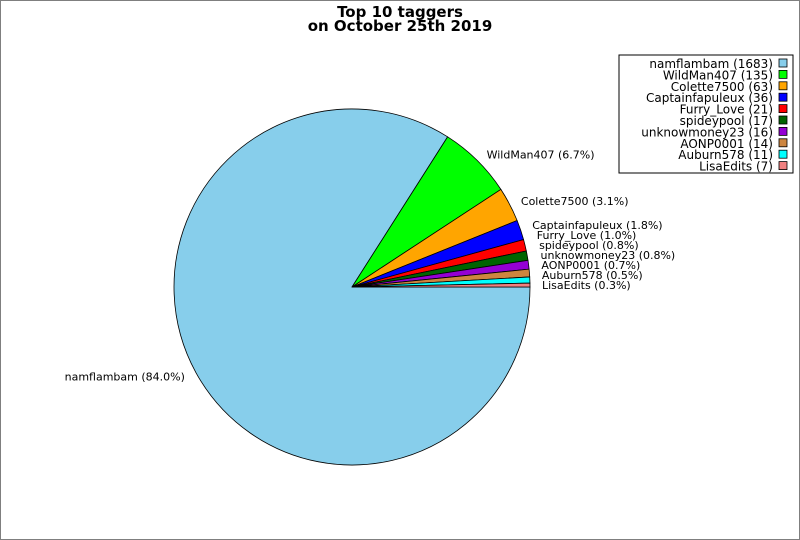  What do you see at coordinates (400, 12) in the screenshot?
I see `chart-title-line-1: Top 10 taggers` at bounding box center [400, 12].